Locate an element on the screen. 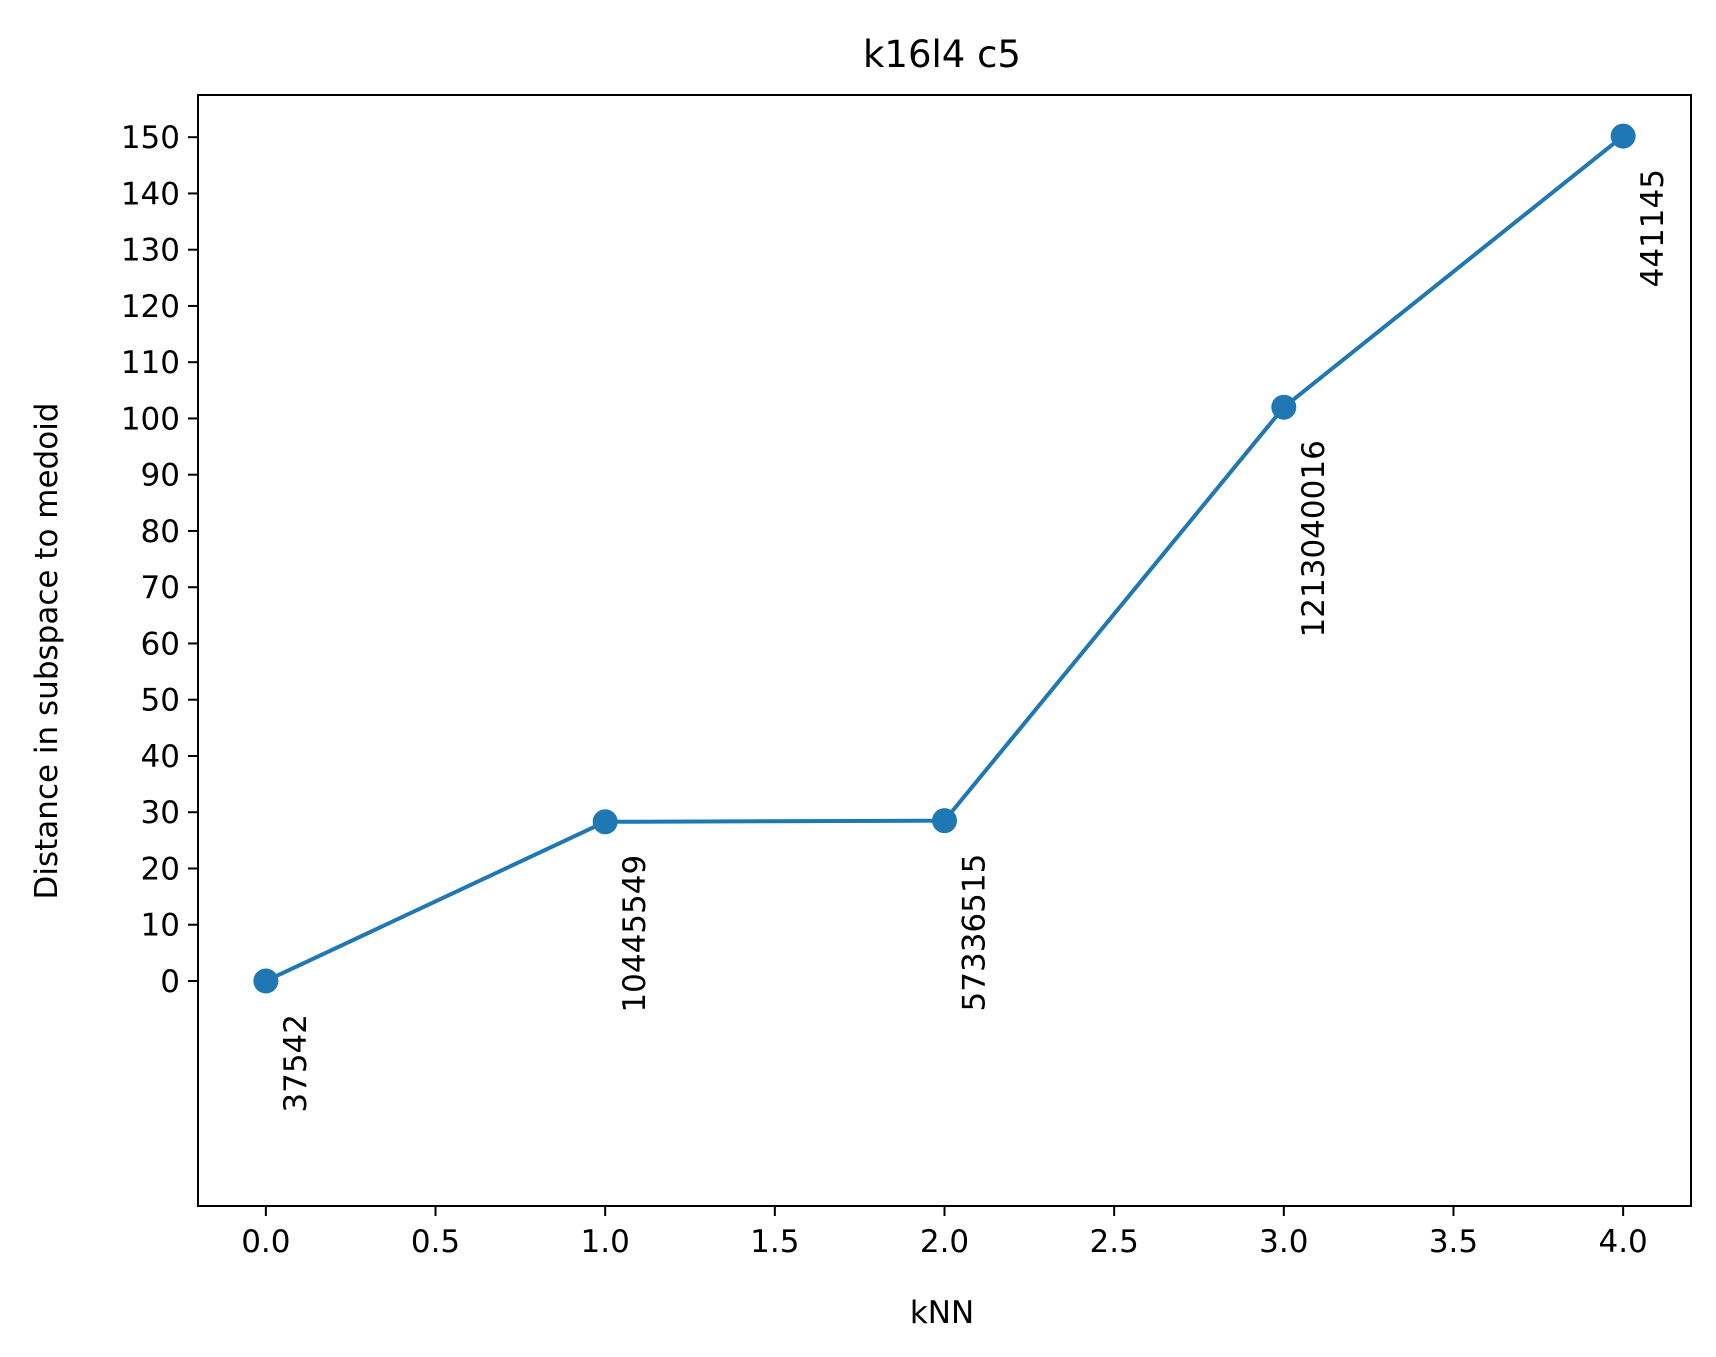 Image resolution: width=1716 pixels, height=1357 pixels. x-axis-label: kNN is located at coordinates (942, 1313).